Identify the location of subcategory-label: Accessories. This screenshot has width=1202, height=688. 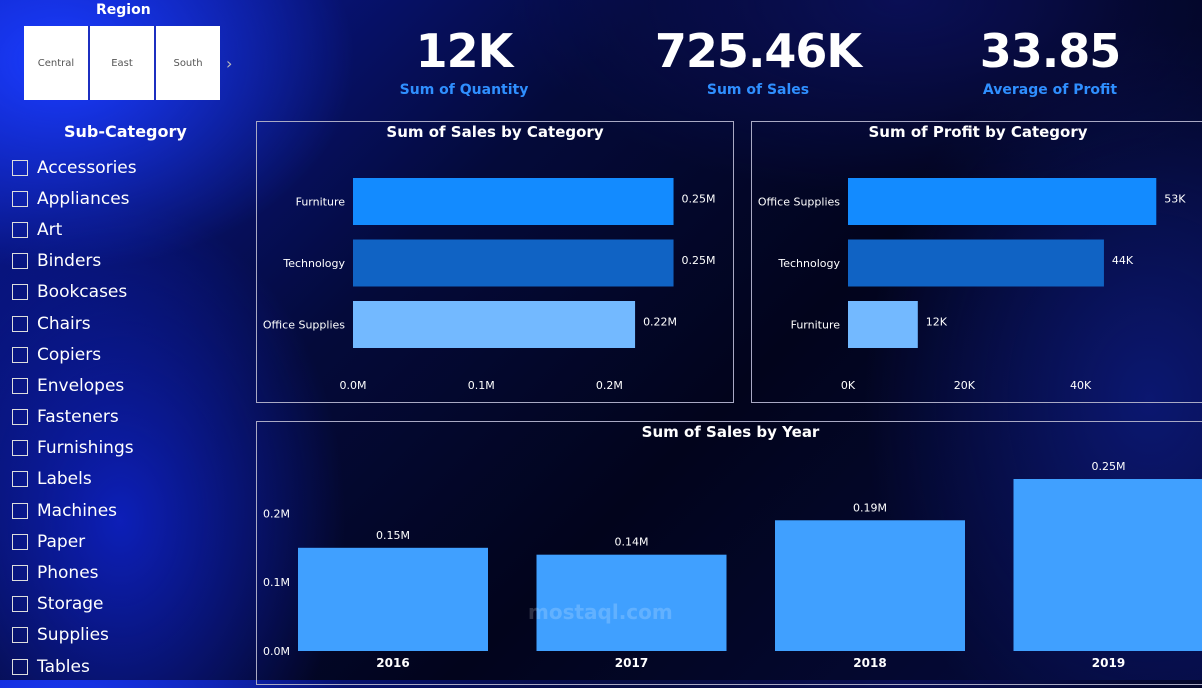
(87, 168).